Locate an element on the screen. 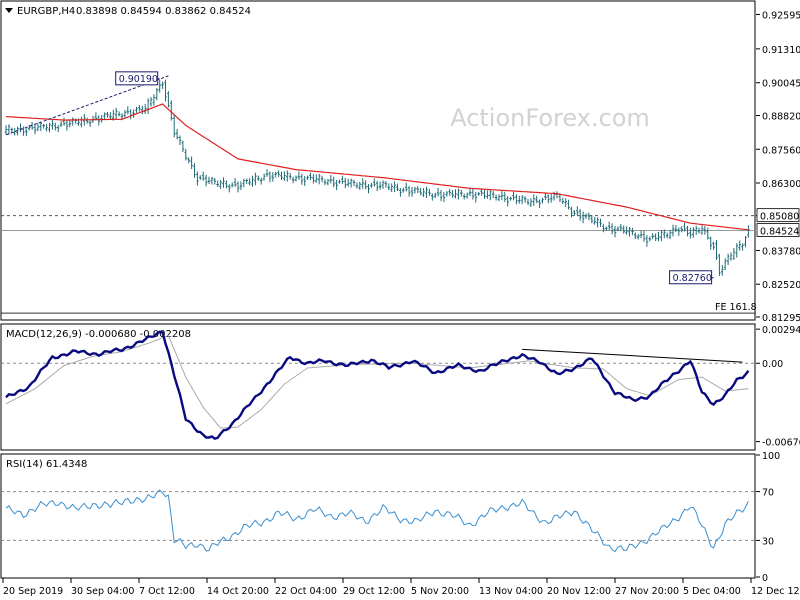 Image resolution: width=800 pixels, height=600 pixels. macd-tick-label: 0.002942 is located at coordinates (781, 330).